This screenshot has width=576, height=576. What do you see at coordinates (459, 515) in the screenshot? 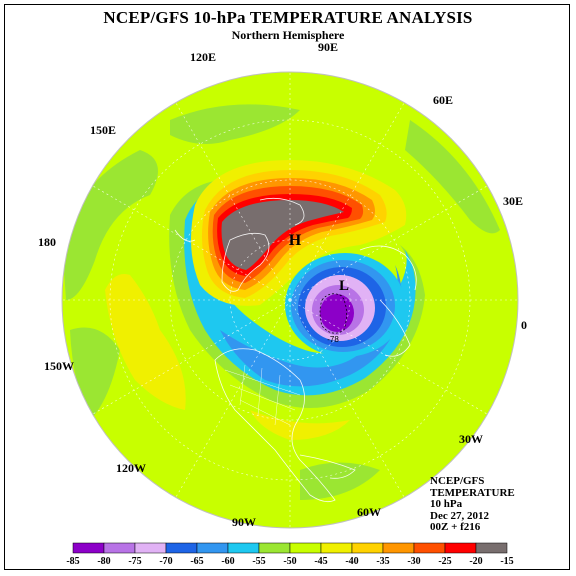
I see `info-date: Dec 27, 2012` at bounding box center [459, 515].